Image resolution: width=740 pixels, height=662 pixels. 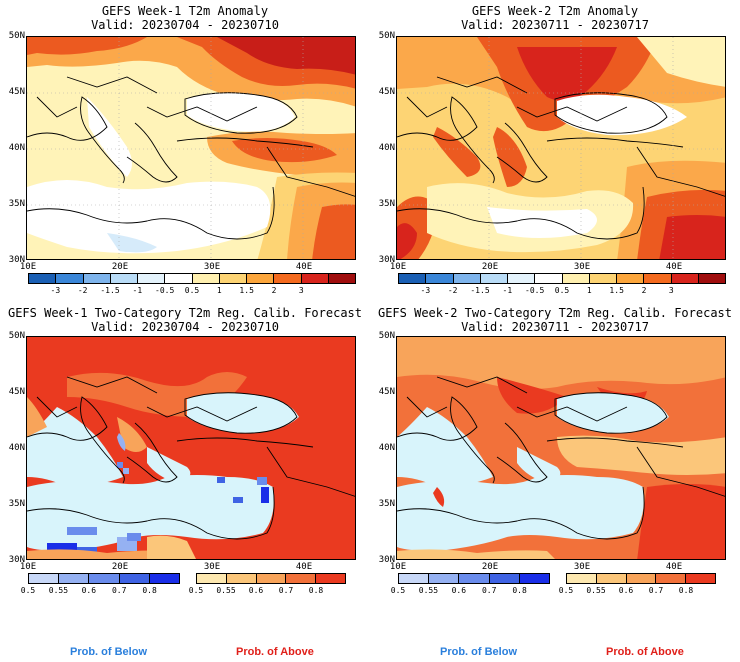 I want to click on above-colorbar, so click(x=641, y=578).